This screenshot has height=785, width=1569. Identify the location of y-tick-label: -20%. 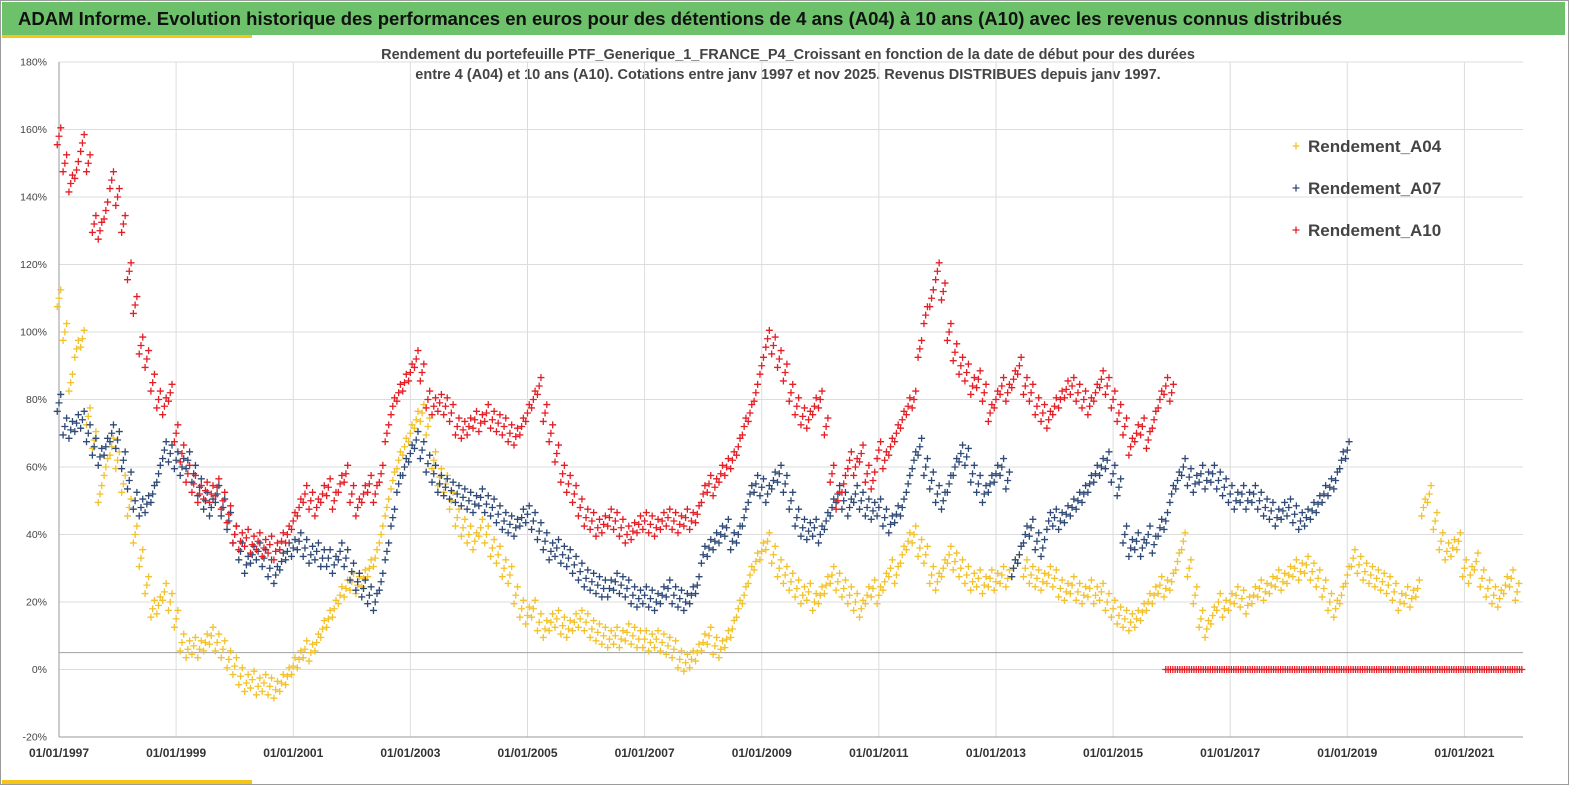
(34, 738).